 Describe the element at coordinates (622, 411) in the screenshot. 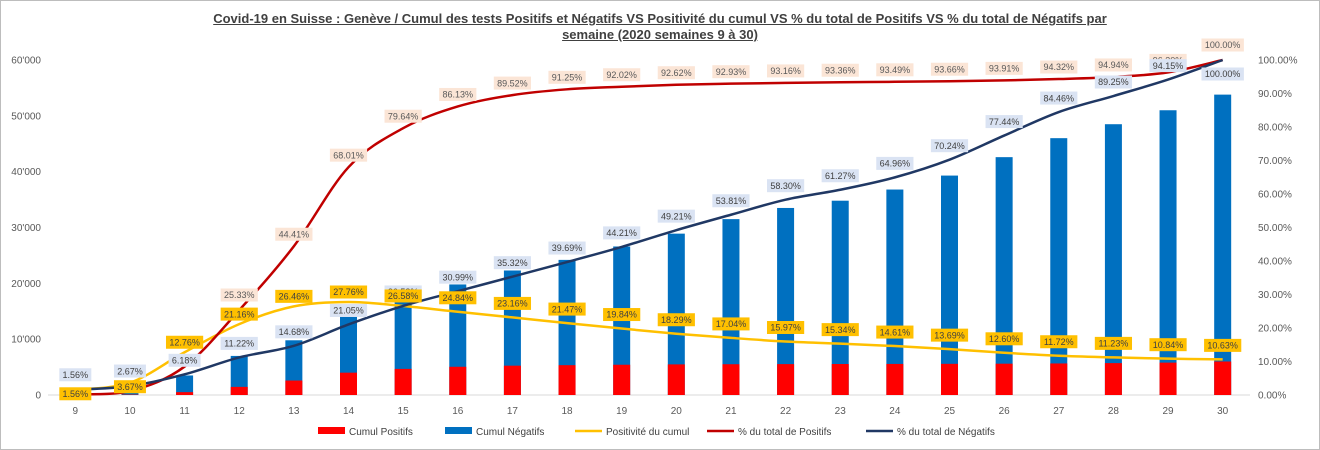

I see `x-tick-label: 19` at that location.